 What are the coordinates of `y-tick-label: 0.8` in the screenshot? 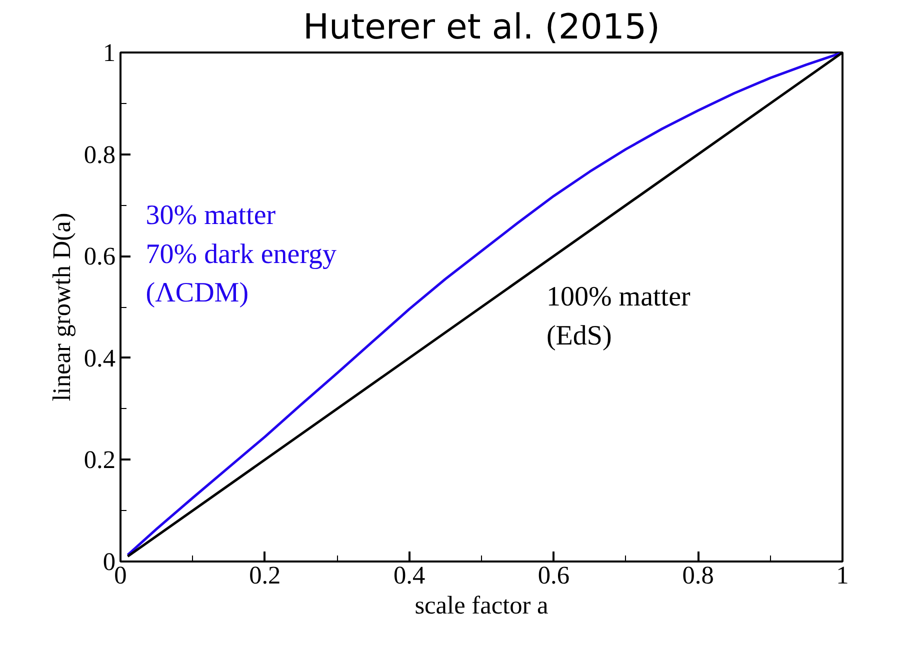 It's located at (100, 154).